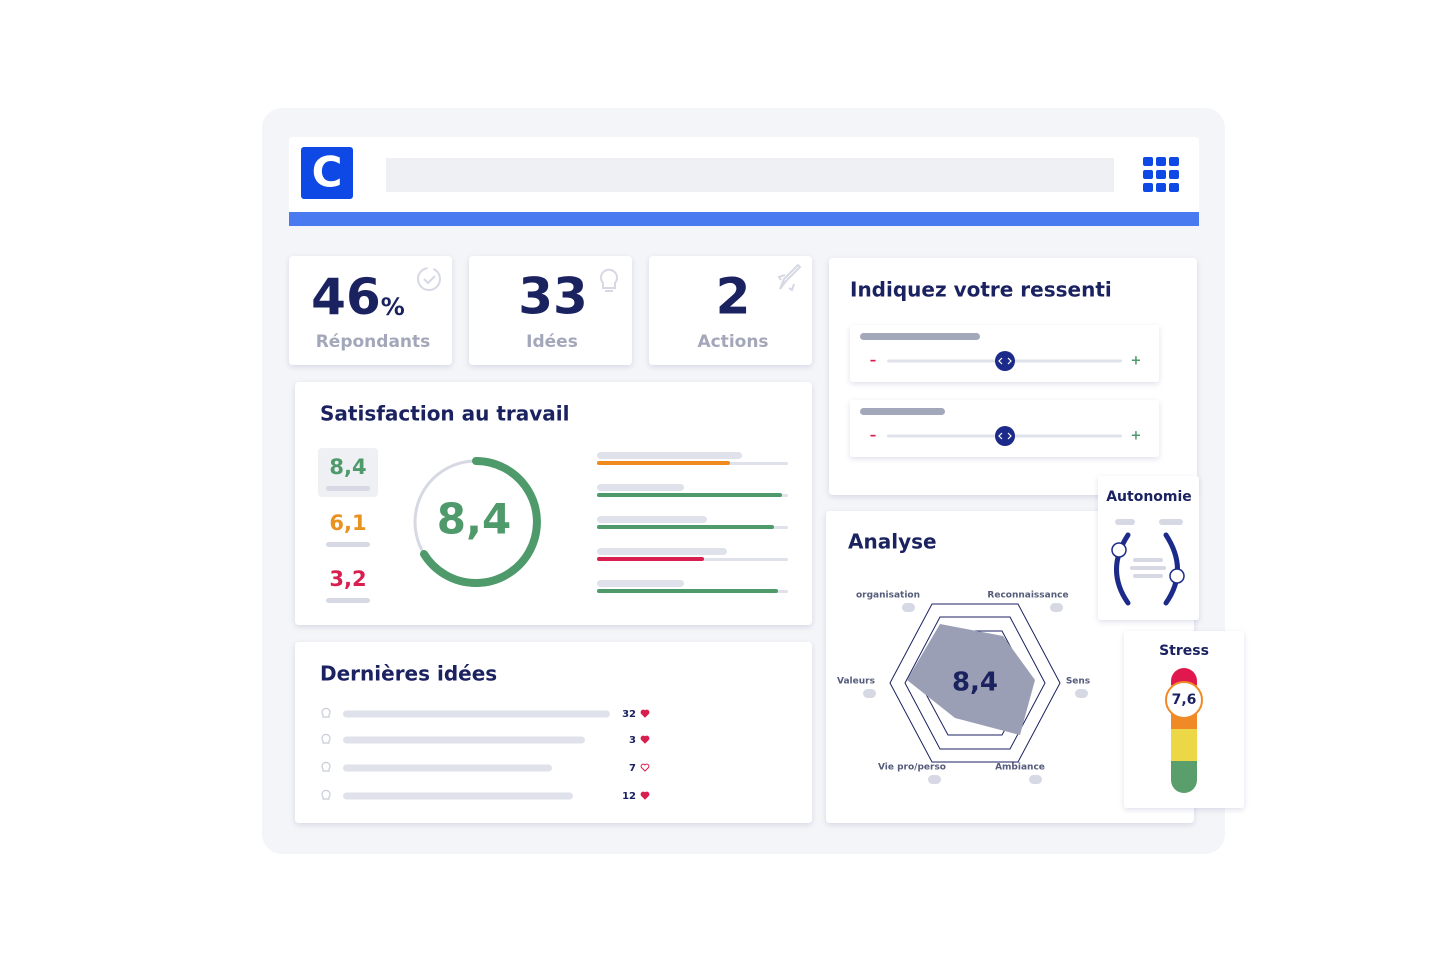  I want to click on idea-list: 32 3 7 12, so click(485, 754).